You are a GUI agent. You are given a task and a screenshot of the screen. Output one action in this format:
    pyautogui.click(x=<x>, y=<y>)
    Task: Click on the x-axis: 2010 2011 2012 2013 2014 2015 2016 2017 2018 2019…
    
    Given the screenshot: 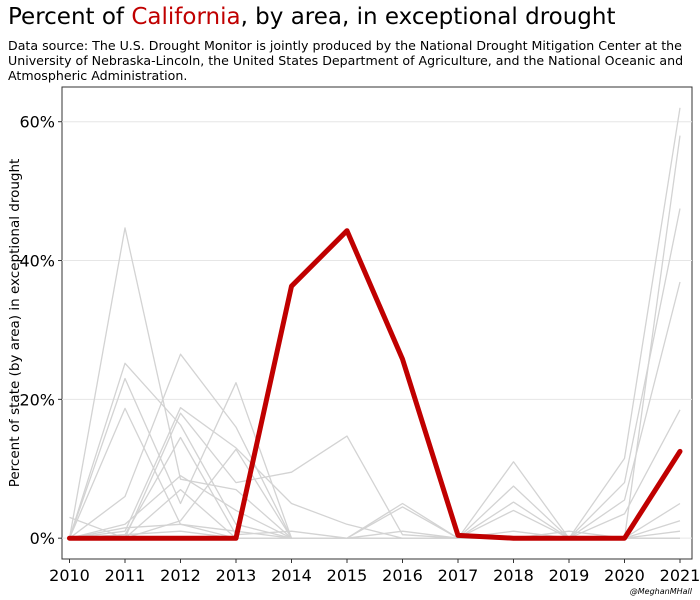 What is the action you would take?
    pyautogui.click(x=374, y=572)
    